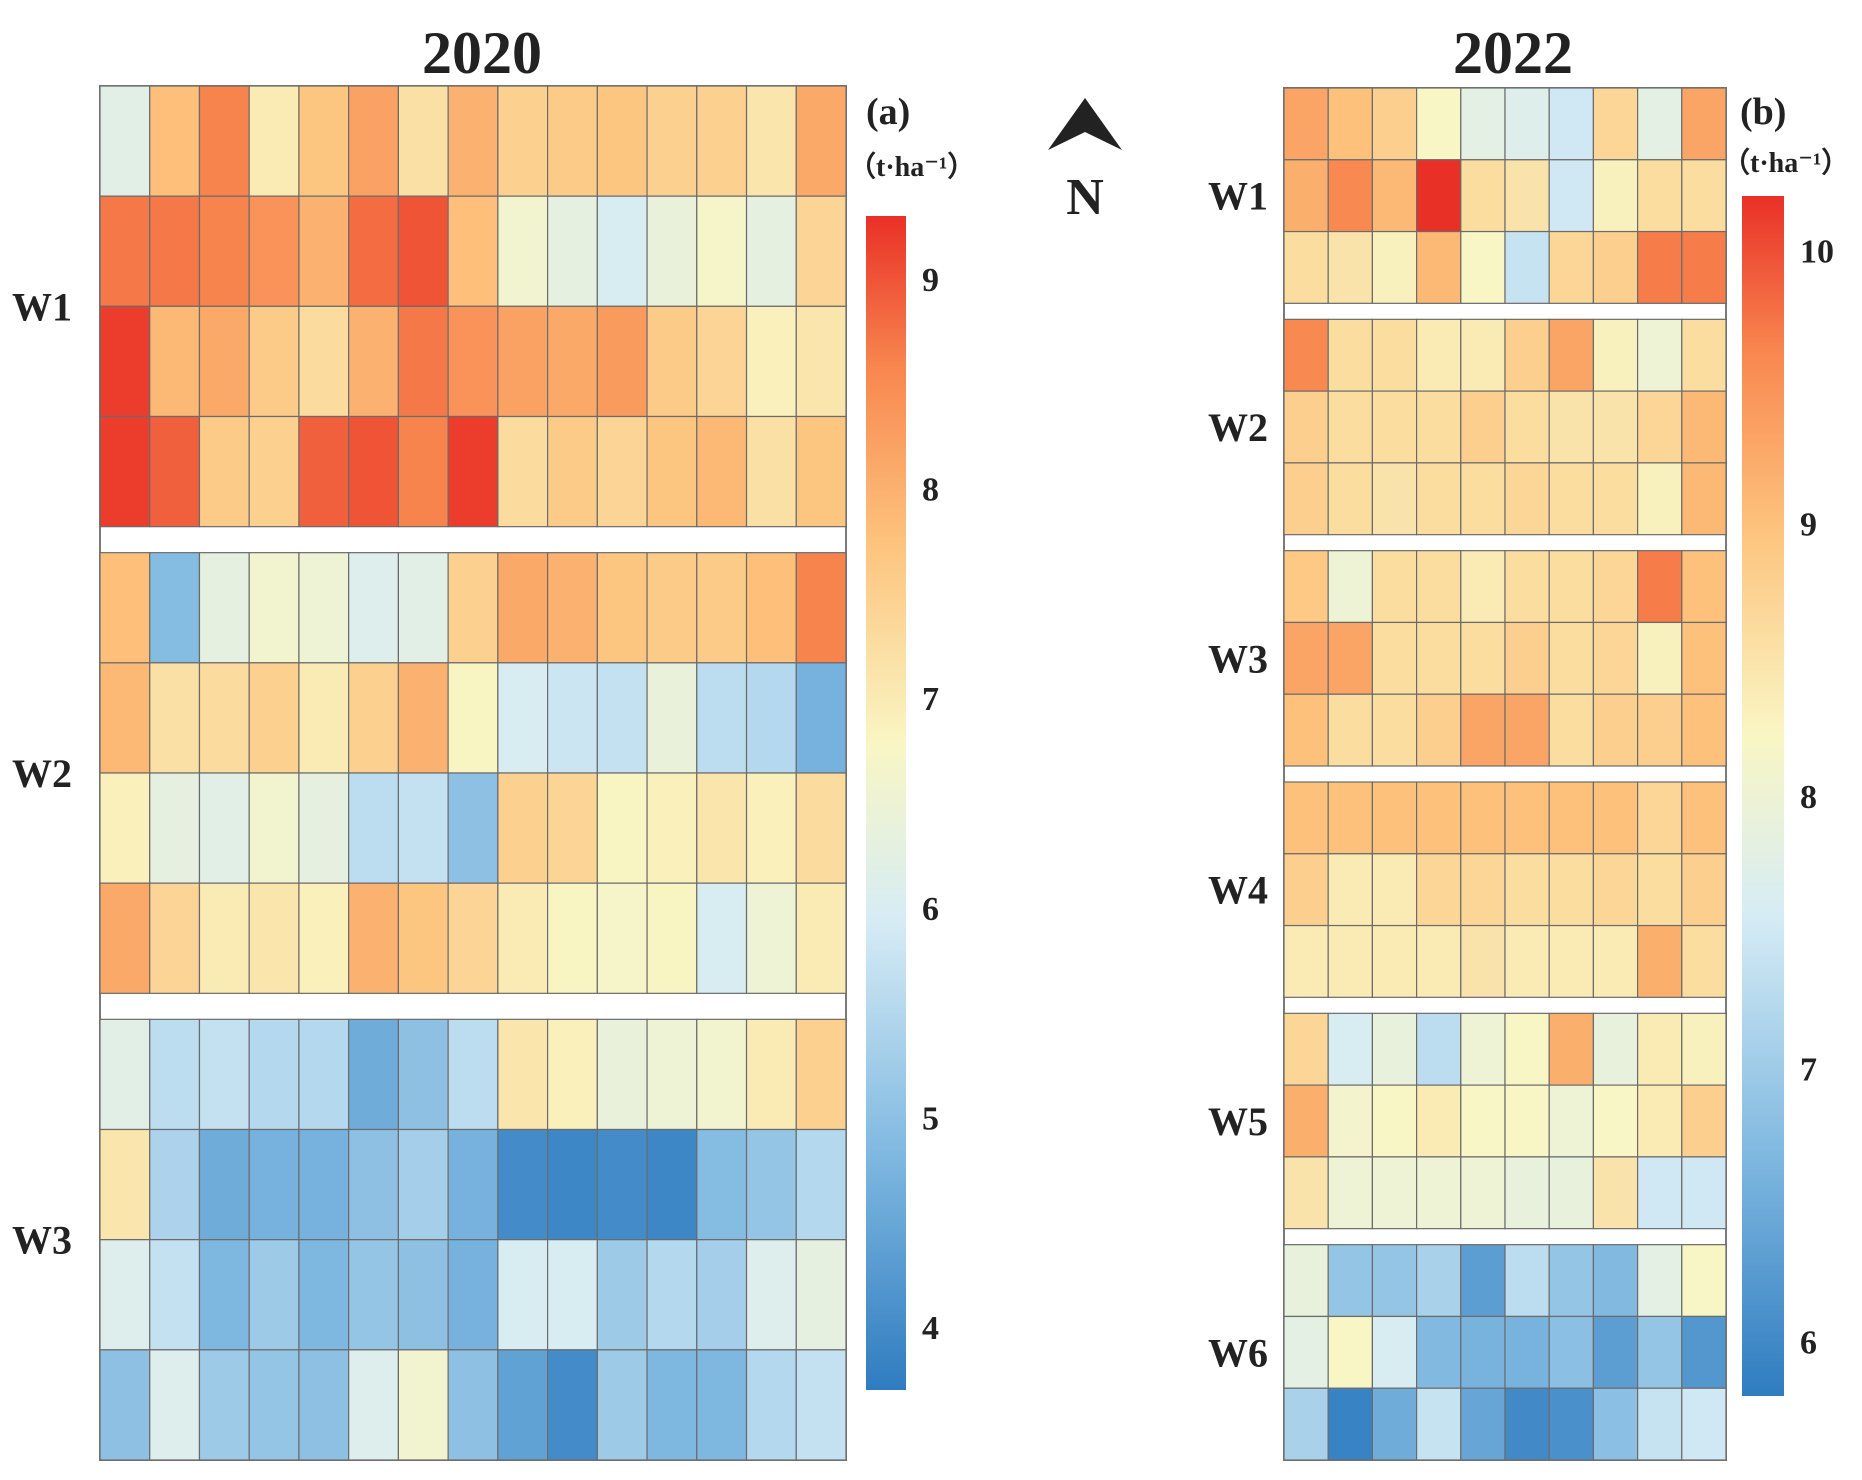 This screenshot has width=1862, height=1480. What do you see at coordinates (930, 1328) in the screenshot?
I see `colorbar-tick-label: 4` at bounding box center [930, 1328].